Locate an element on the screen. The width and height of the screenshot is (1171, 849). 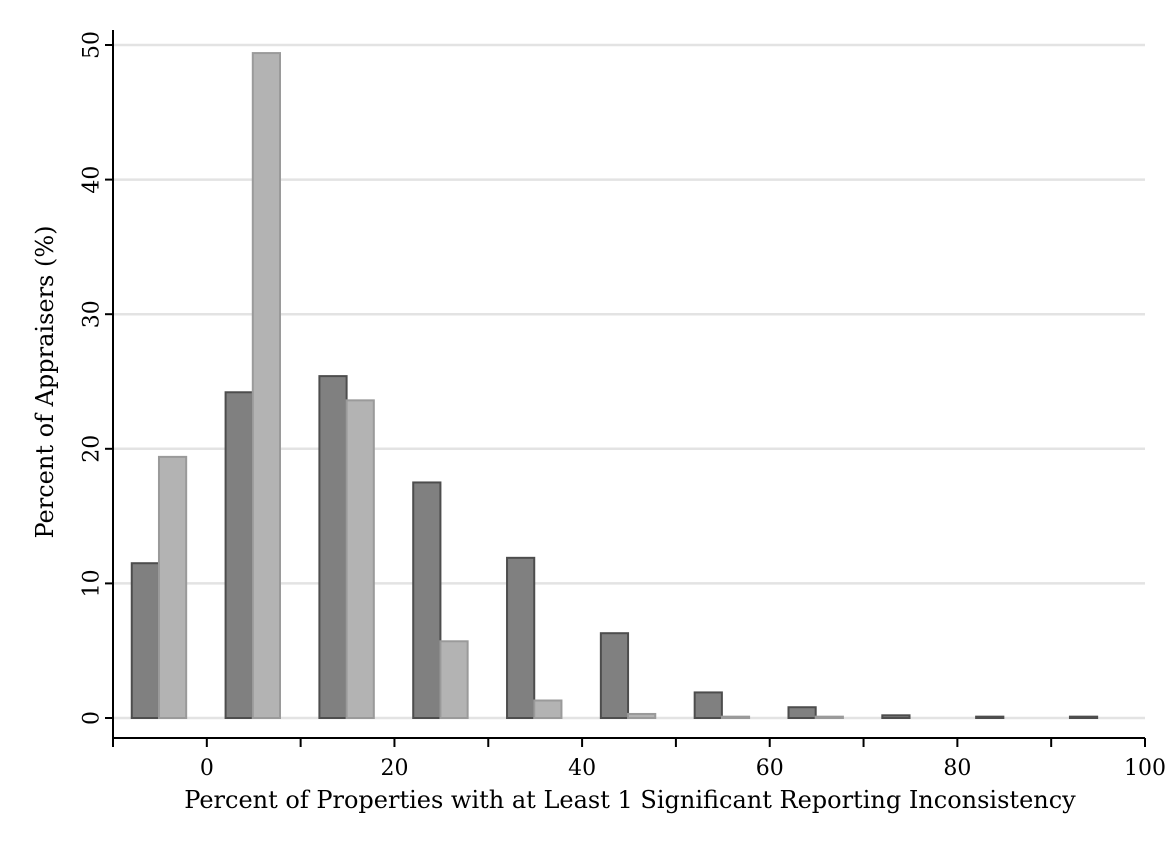
x-tick-label: 100 is located at coordinates (1145, 768).